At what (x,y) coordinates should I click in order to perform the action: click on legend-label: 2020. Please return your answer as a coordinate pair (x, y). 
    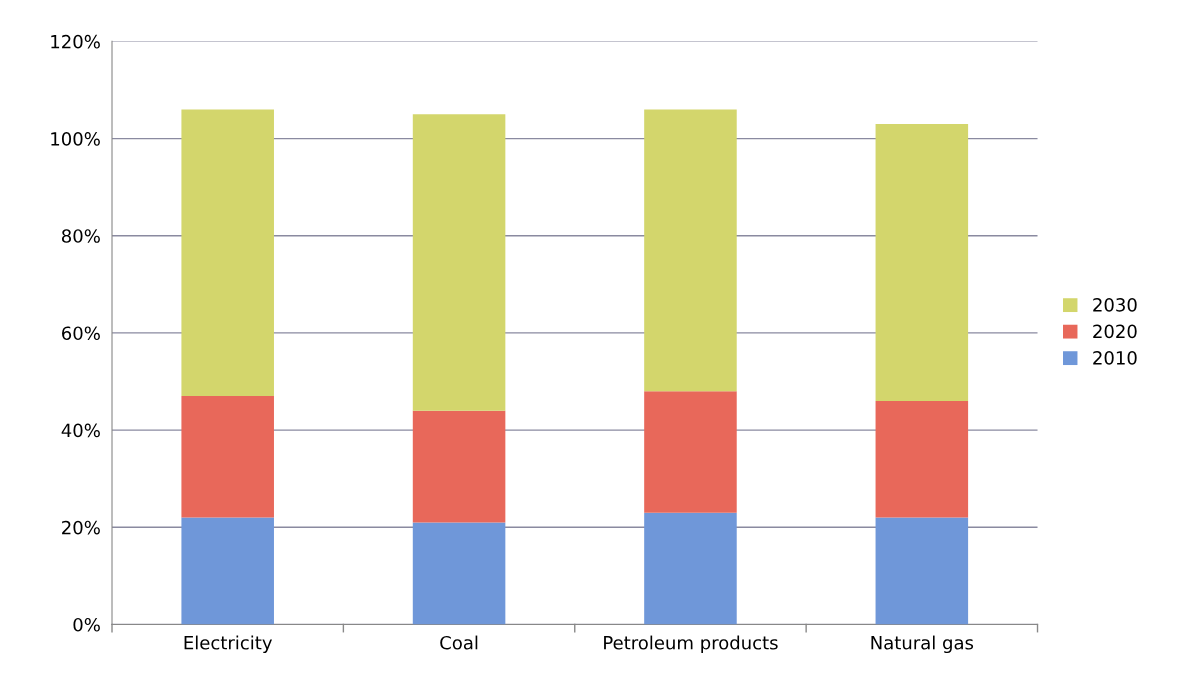
    Looking at the image, I should click on (1115, 331).